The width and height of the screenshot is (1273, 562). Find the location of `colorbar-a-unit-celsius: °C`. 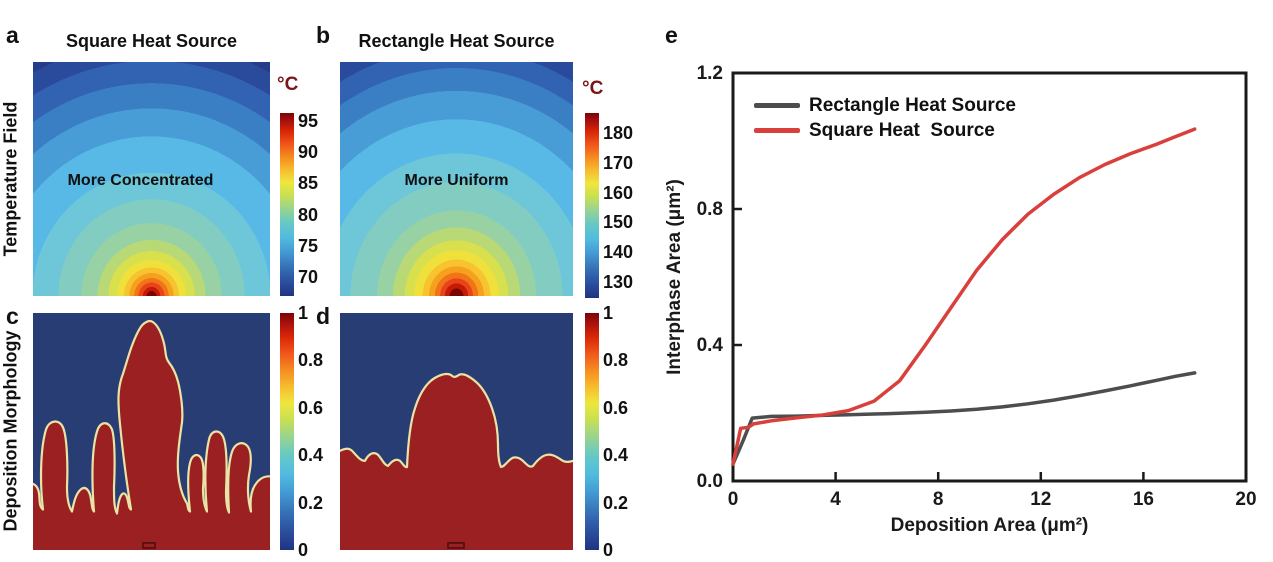

colorbar-a-unit-celsius: °C is located at coordinates (288, 84).